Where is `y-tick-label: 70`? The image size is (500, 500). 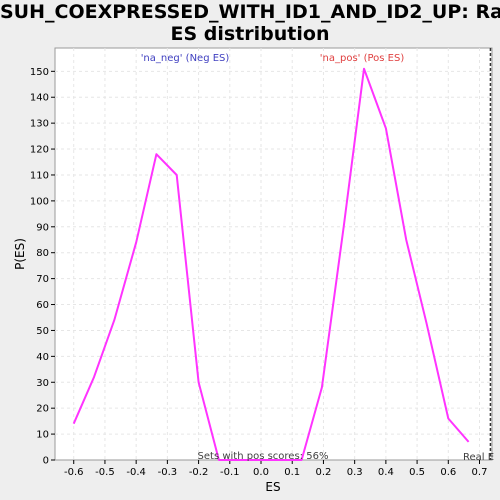
y-tick-label: 70 is located at coordinates (42, 279).